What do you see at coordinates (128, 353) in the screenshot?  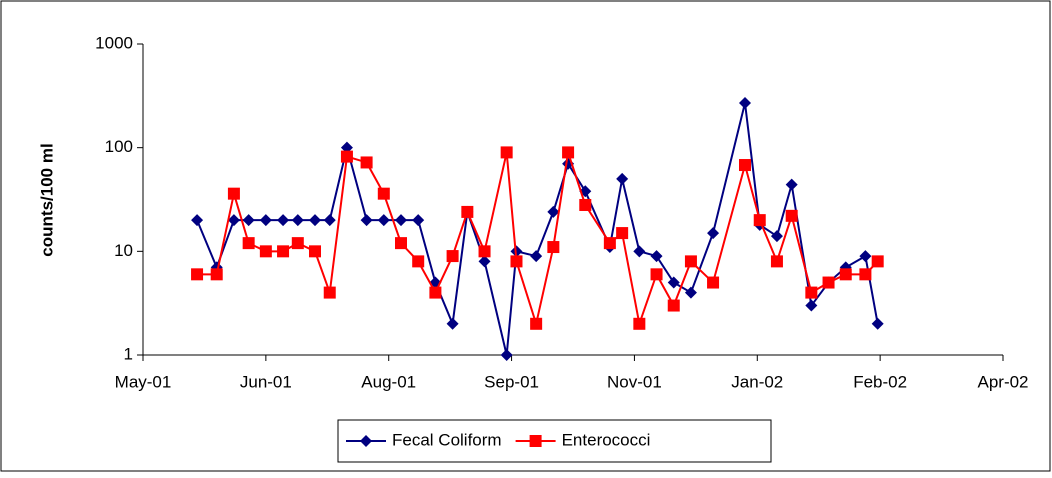 I see `y-tick-label: 1` at bounding box center [128, 353].